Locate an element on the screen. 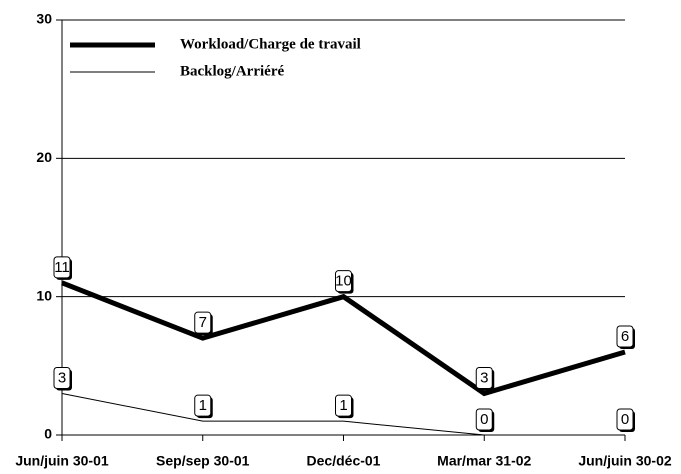 The height and width of the screenshot is (474, 681). y-tick-label: 10 is located at coordinates (44, 295).